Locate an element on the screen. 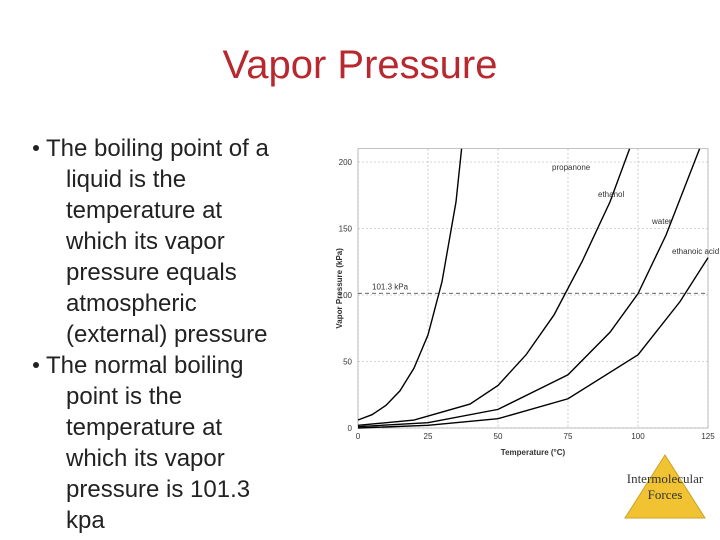 The width and height of the screenshot is (720, 540). series-label: ethanoic acid is located at coordinates (695, 251).